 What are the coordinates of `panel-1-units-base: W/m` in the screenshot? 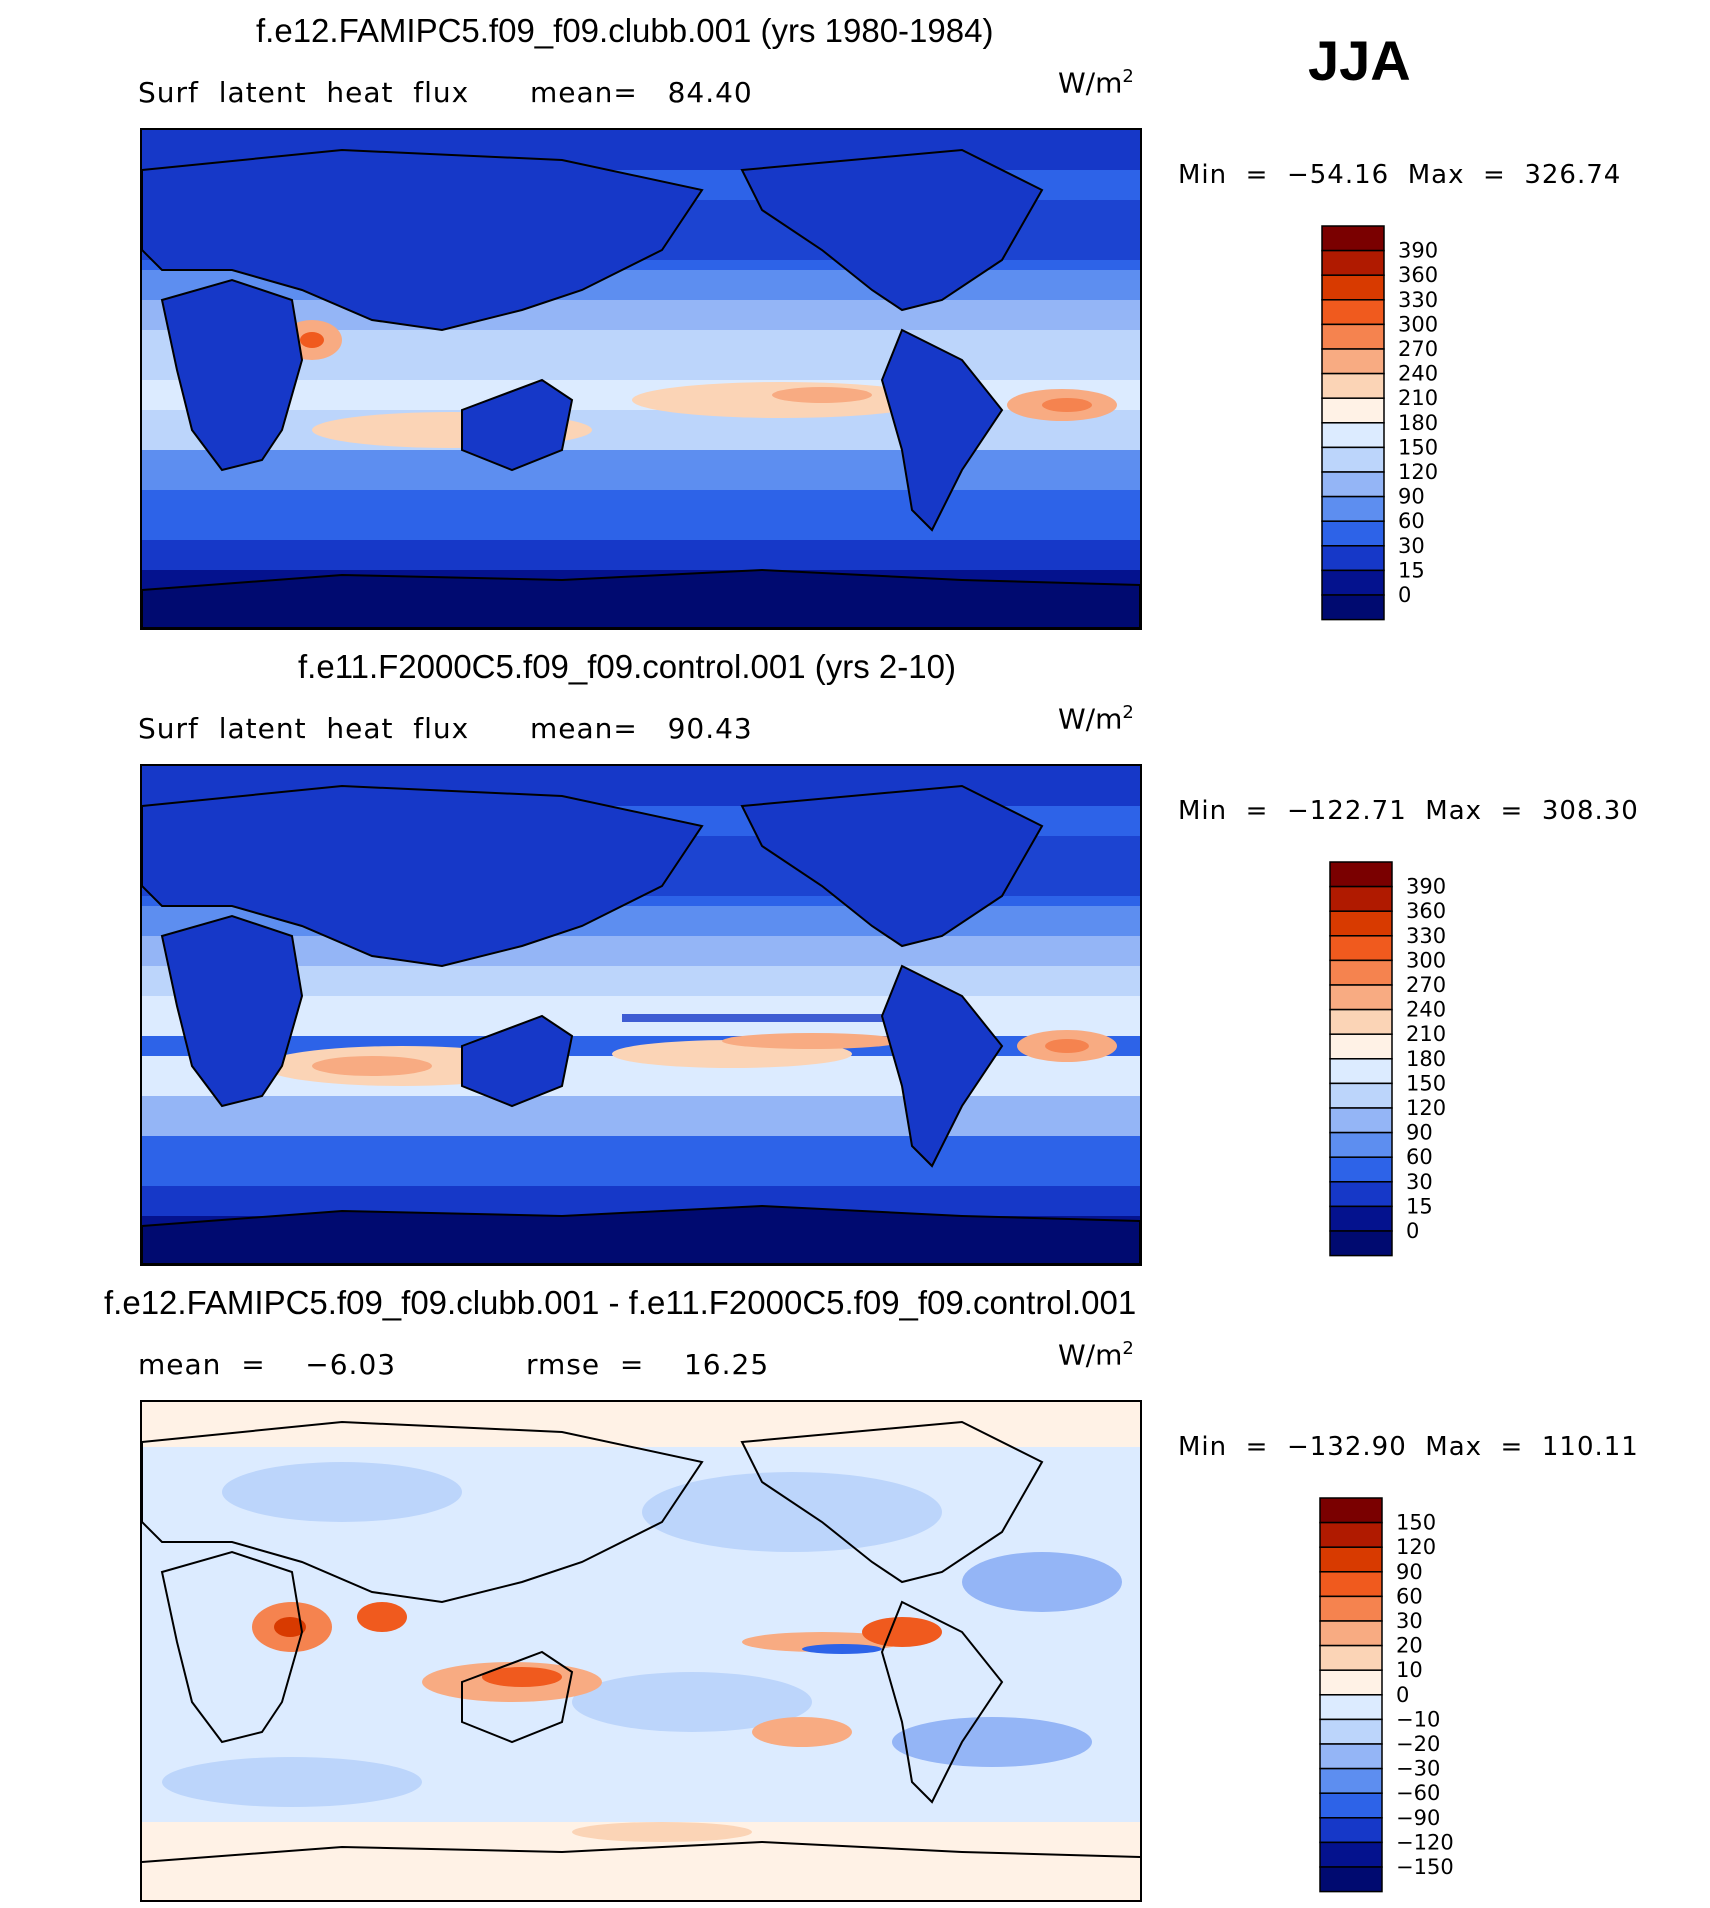 It's located at (1090, 83).